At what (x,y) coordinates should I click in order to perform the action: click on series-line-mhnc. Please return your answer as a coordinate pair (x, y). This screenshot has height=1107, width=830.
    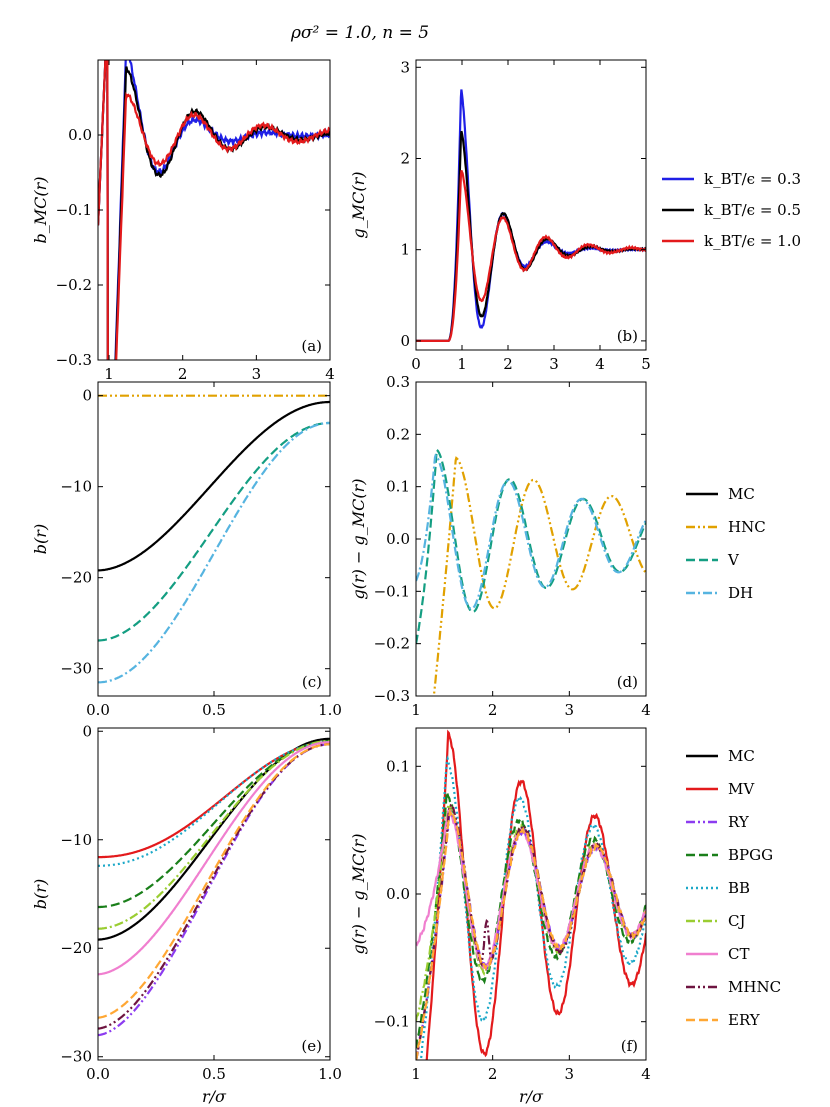
    Looking at the image, I should click on (214, 886).